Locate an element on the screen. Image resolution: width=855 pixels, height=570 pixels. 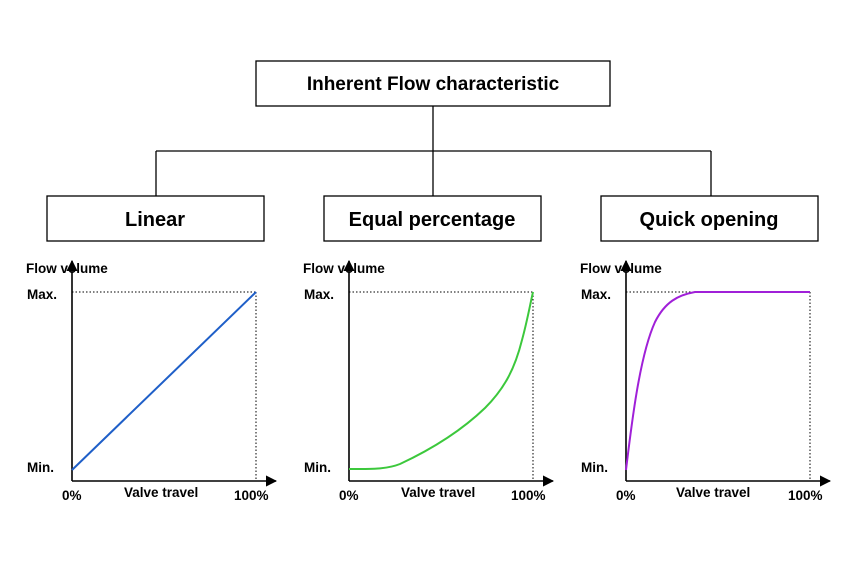
root-box is located at coordinates (433, 83).